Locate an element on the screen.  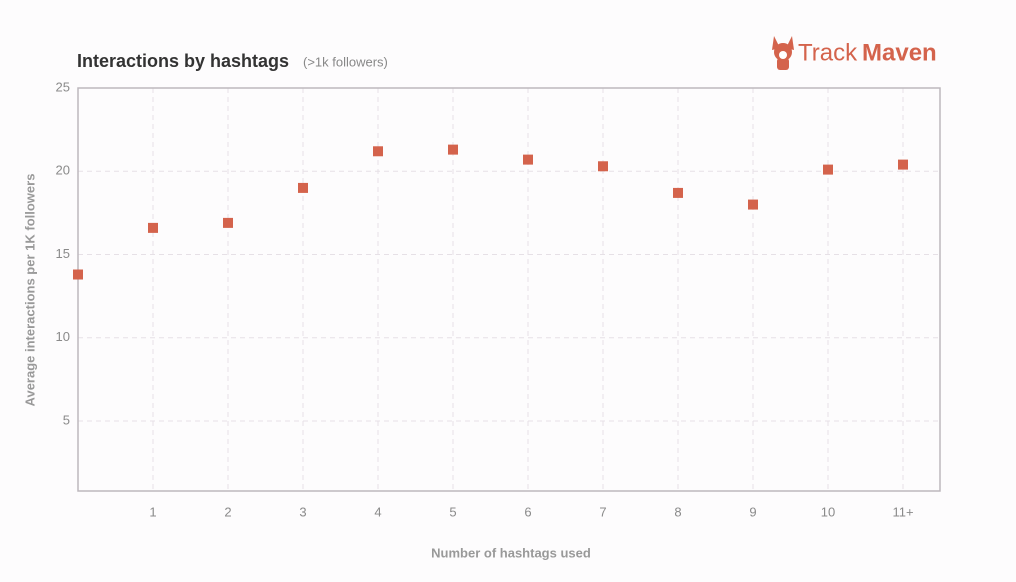
x-tick-label: 3 is located at coordinates (302, 511).